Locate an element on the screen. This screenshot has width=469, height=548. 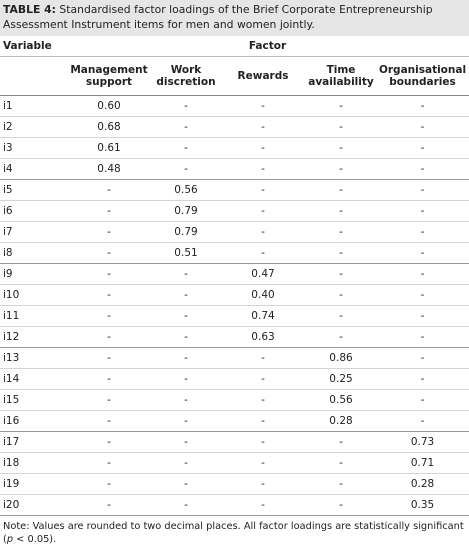
table-row: i8-0.51- - - is located at coordinates (234, 253).